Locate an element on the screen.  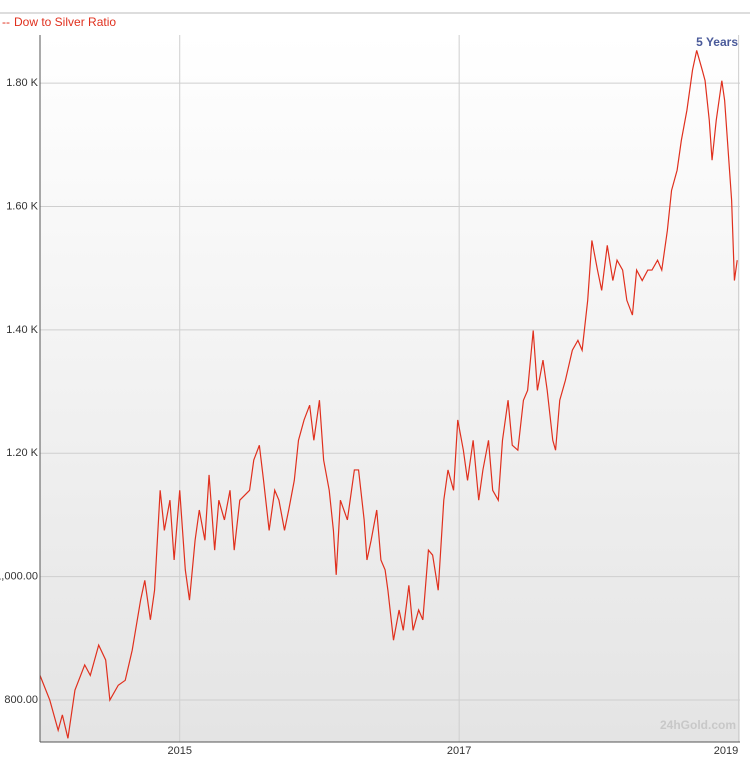
y-tick-label: 800.00 is located at coordinates (21, 700).